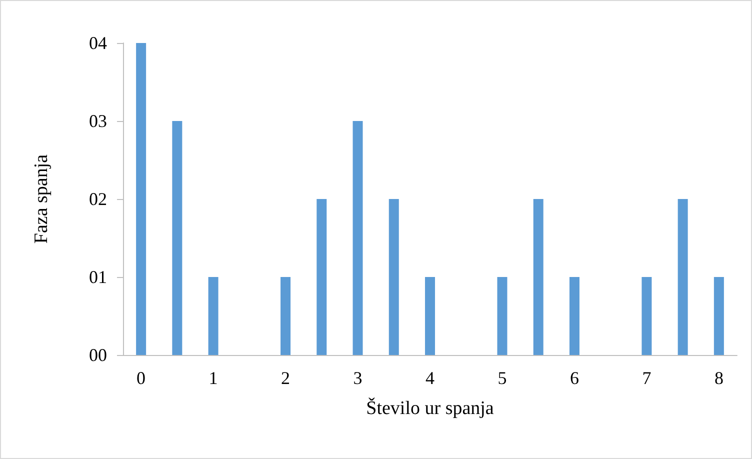 The height and width of the screenshot is (459, 752). I want to click on x-tick-label: 1, so click(213, 378).